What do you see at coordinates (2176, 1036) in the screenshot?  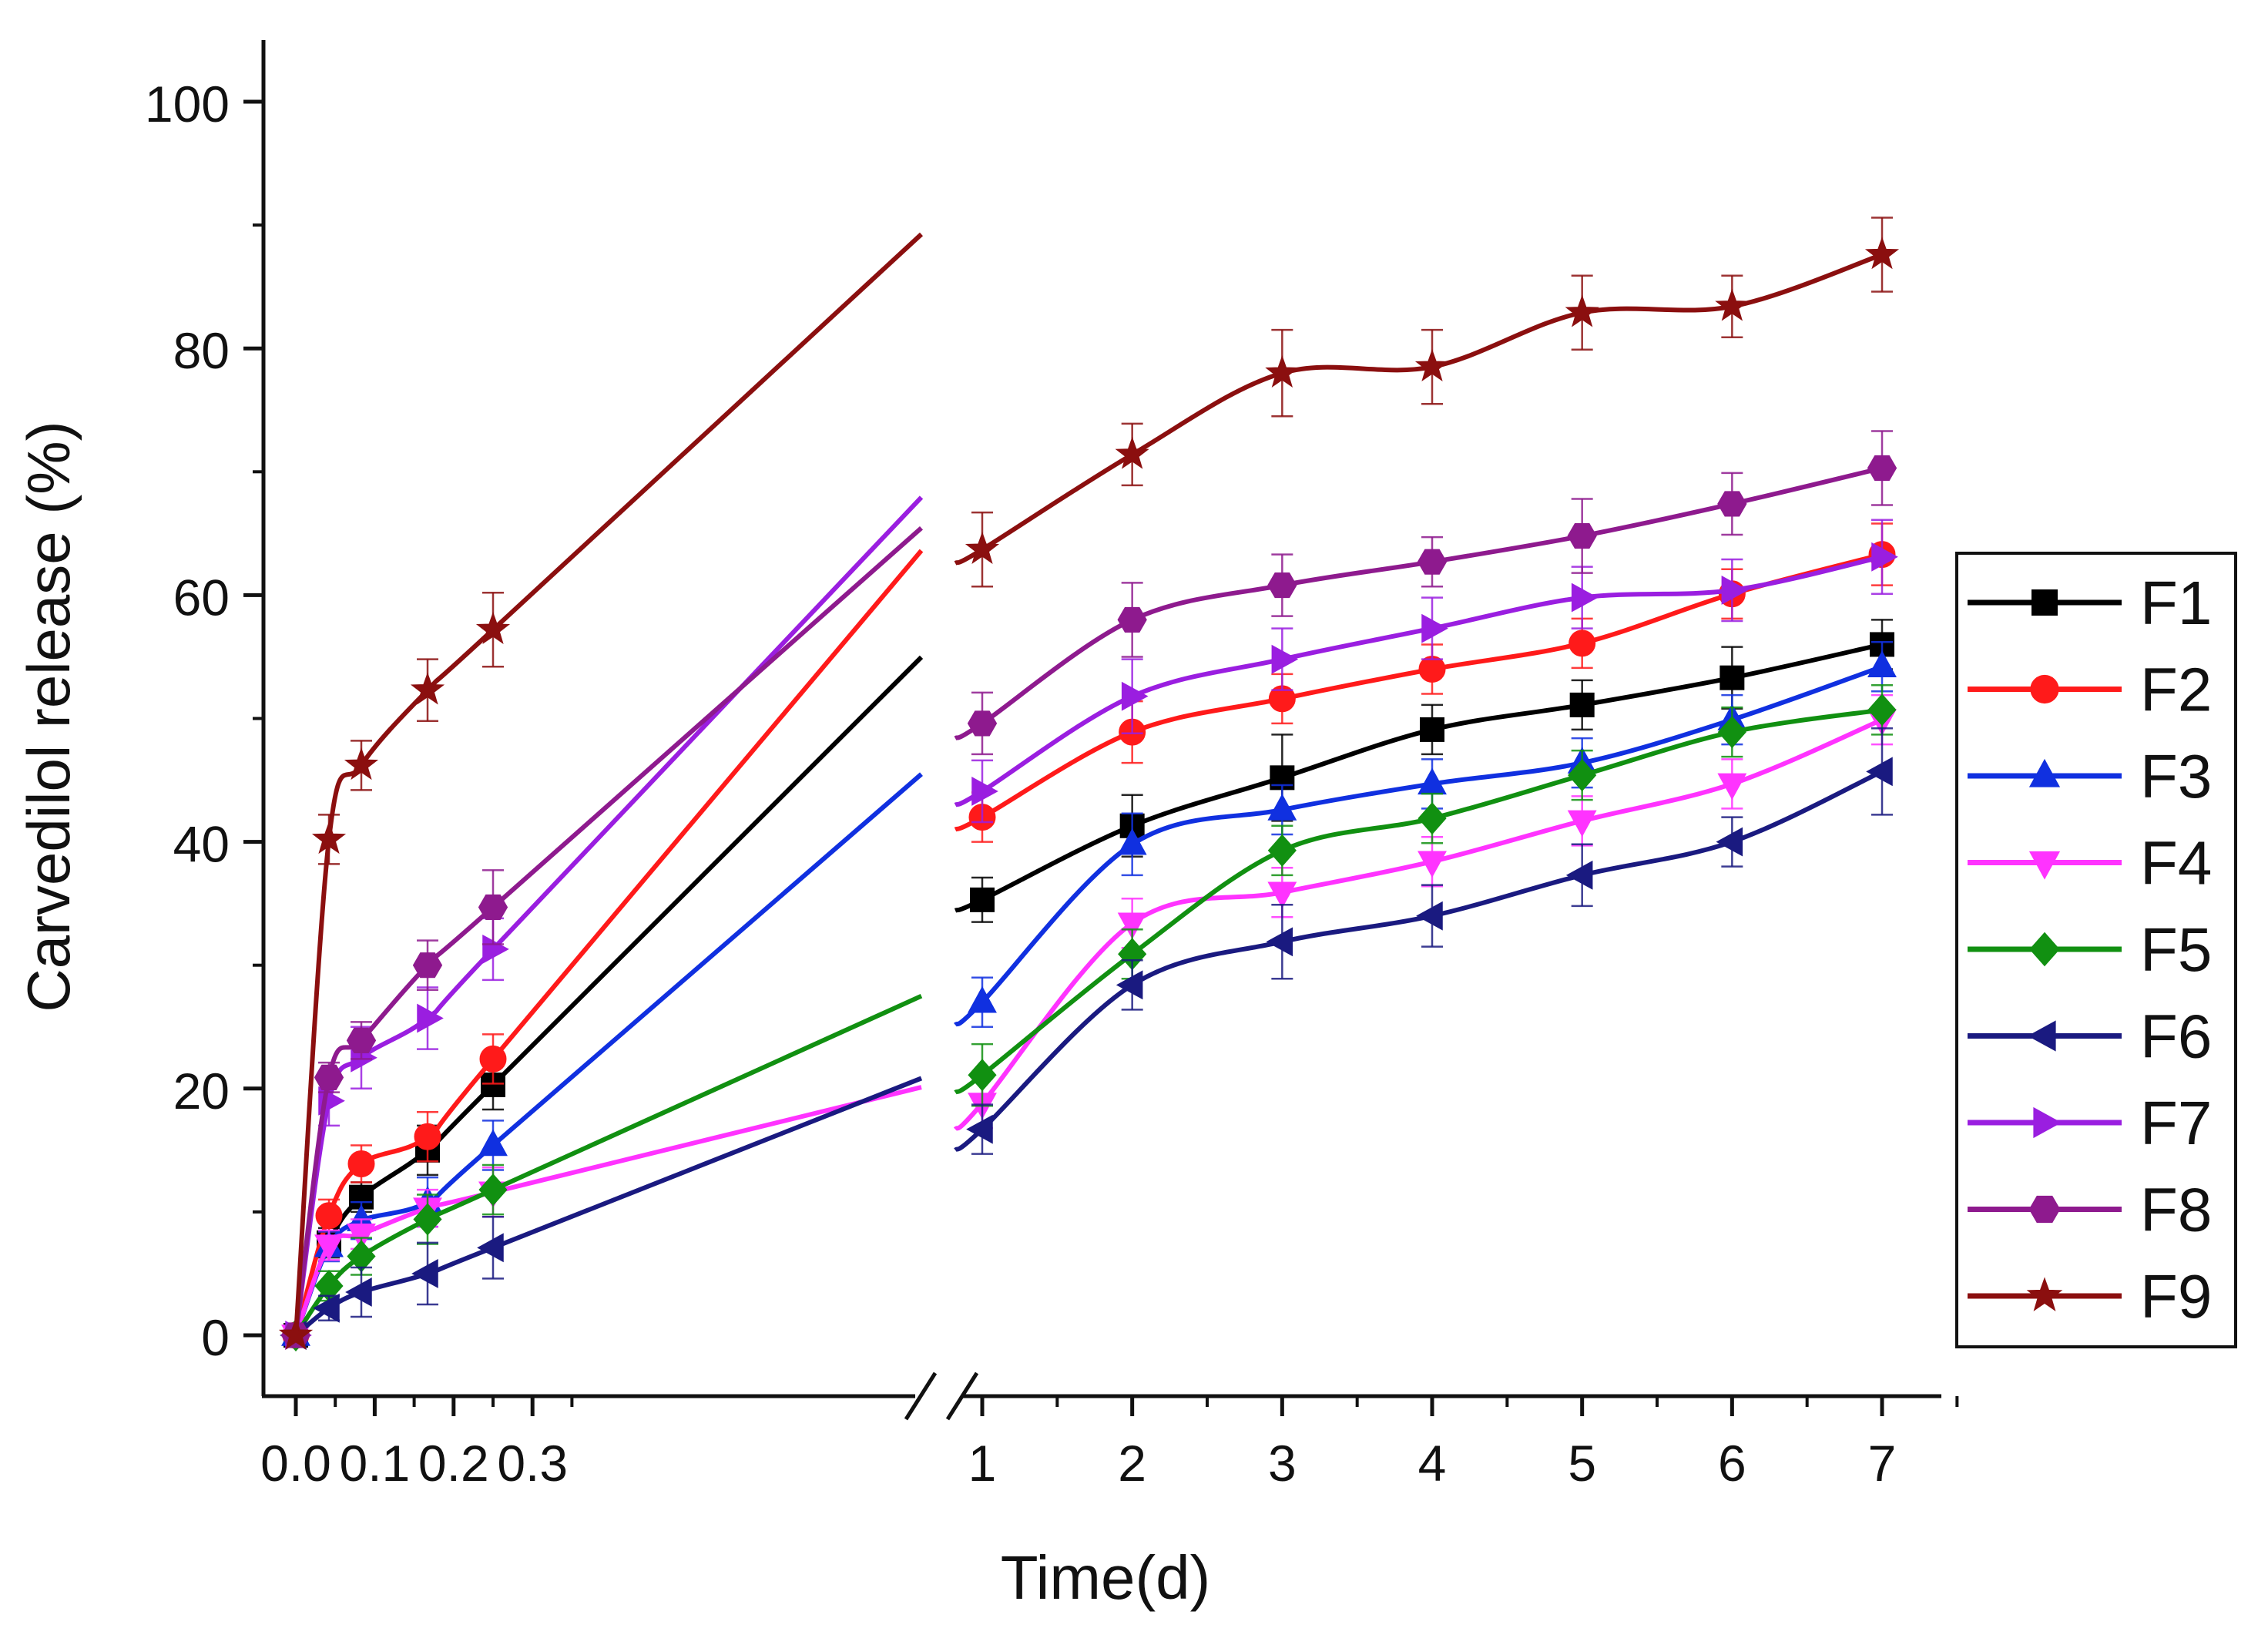 I see `legend-label: F6` at bounding box center [2176, 1036].